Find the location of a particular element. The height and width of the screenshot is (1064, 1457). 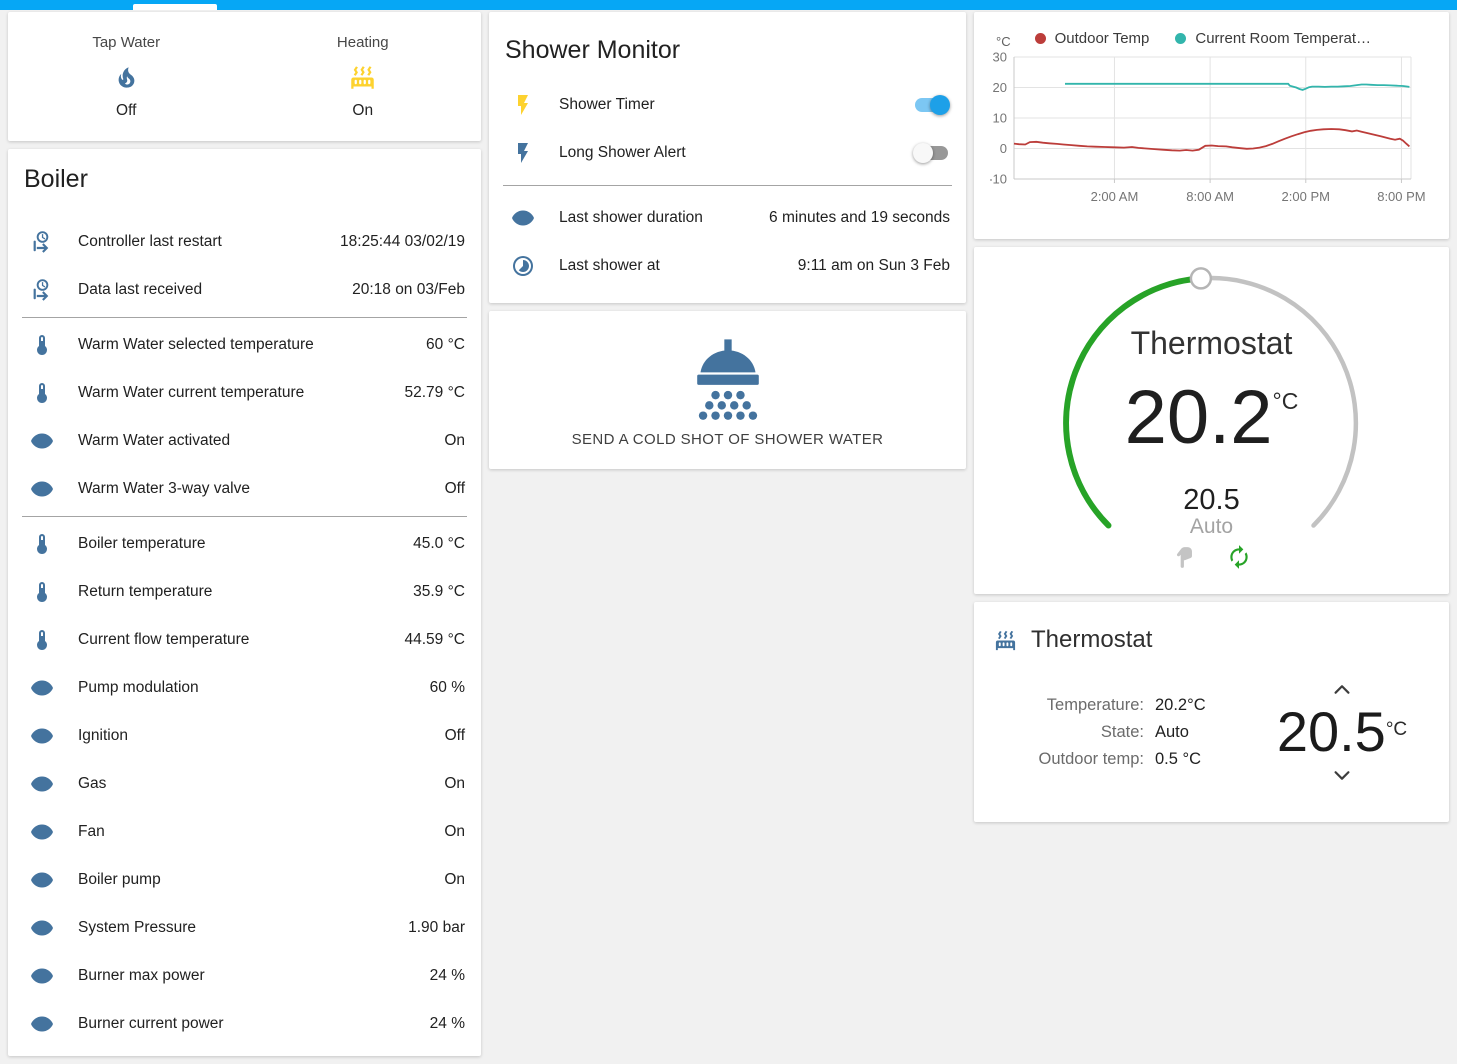

legend-item-outdoor-temp: Outdoor Temp is located at coordinates (1091, 38).